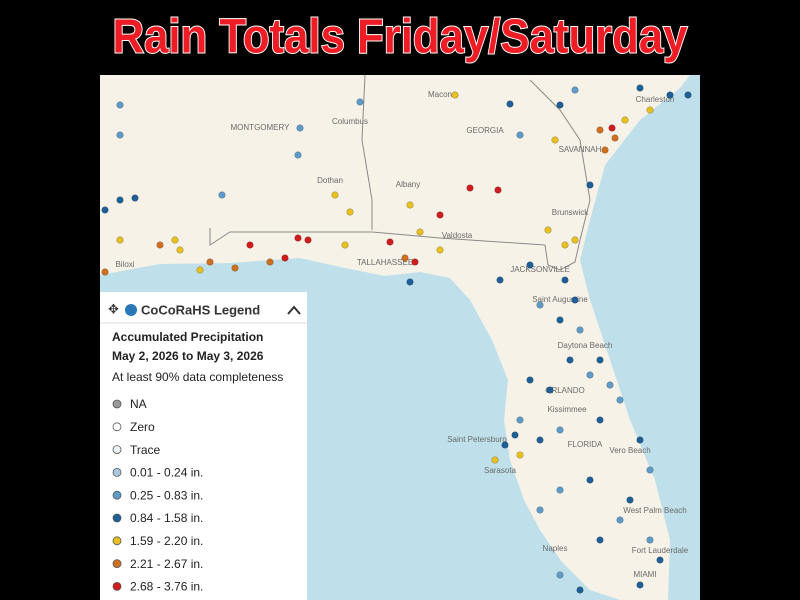 The image size is (800, 600). Describe the element at coordinates (440, 94) in the screenshot. I see `place-label: Macon` at that location.